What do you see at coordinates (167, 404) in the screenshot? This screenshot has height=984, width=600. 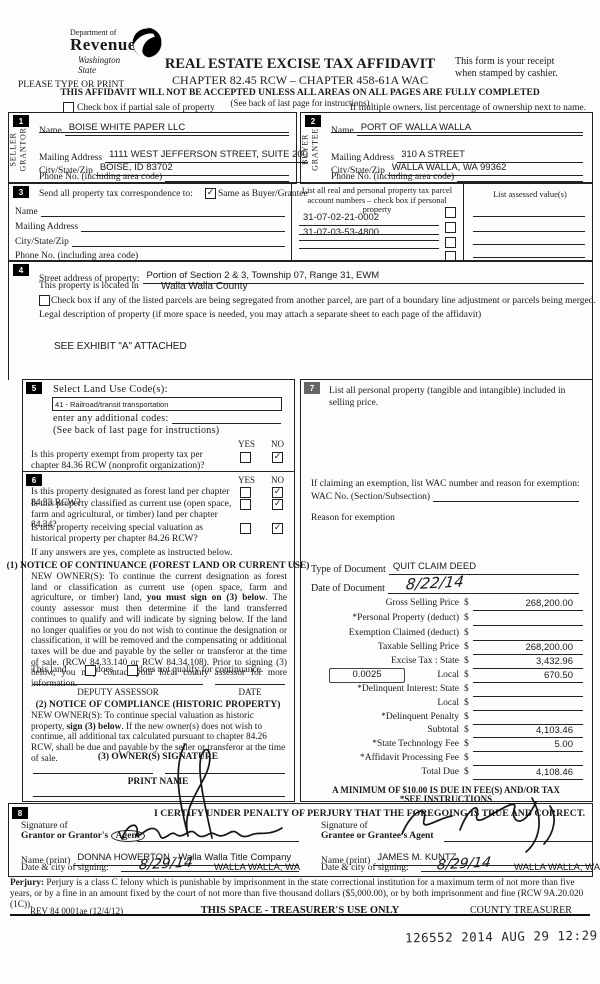 I see `land-use-code-input: 41 - Railroad/transit transportation` at bounding box center [167, 404].